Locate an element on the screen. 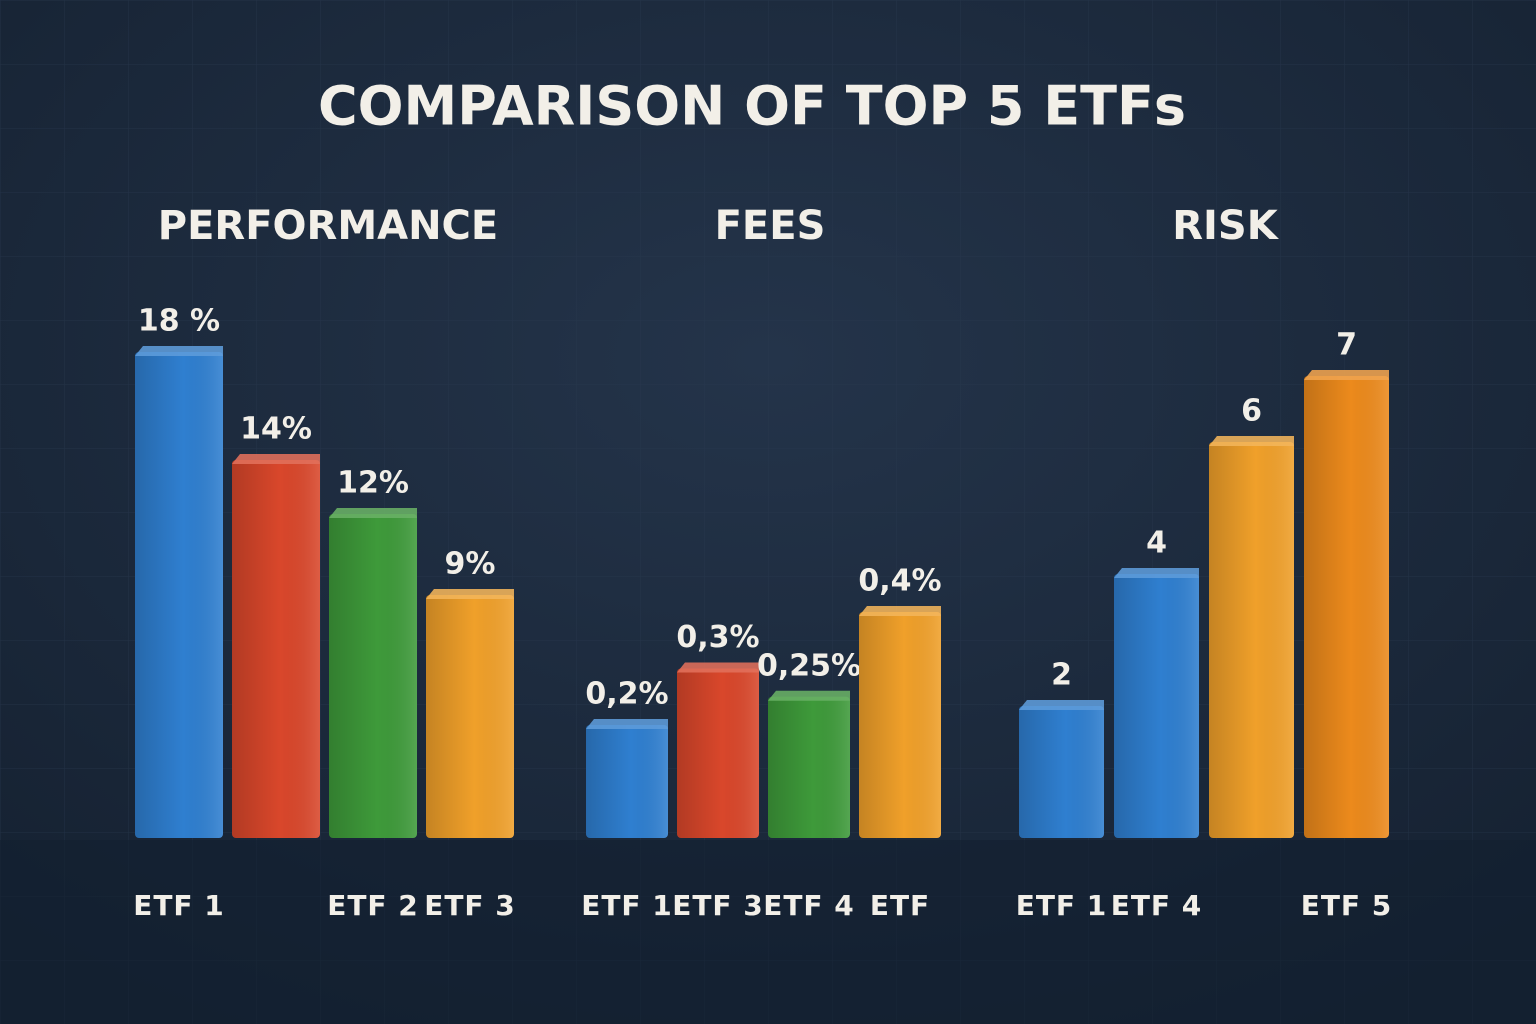 Image resolution: width=1536 pixels, height=1024 pixels. value-label: 0,2% is located at coordinates (626, 694).